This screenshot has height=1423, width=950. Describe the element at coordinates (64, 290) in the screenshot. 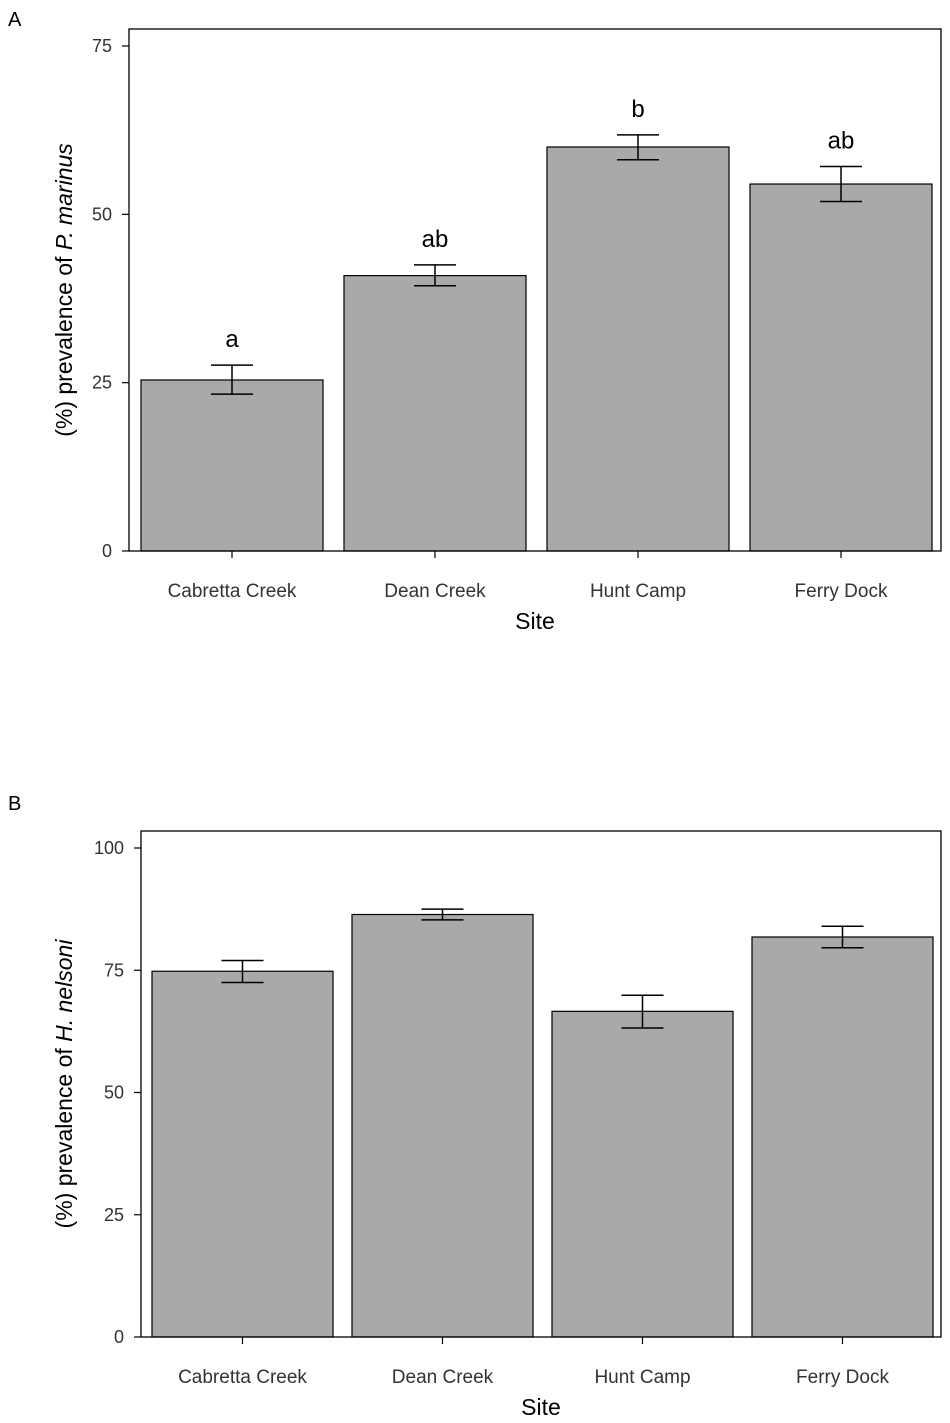

I see `y-axis-title: (%) prevalence of P. marinus` at that location.